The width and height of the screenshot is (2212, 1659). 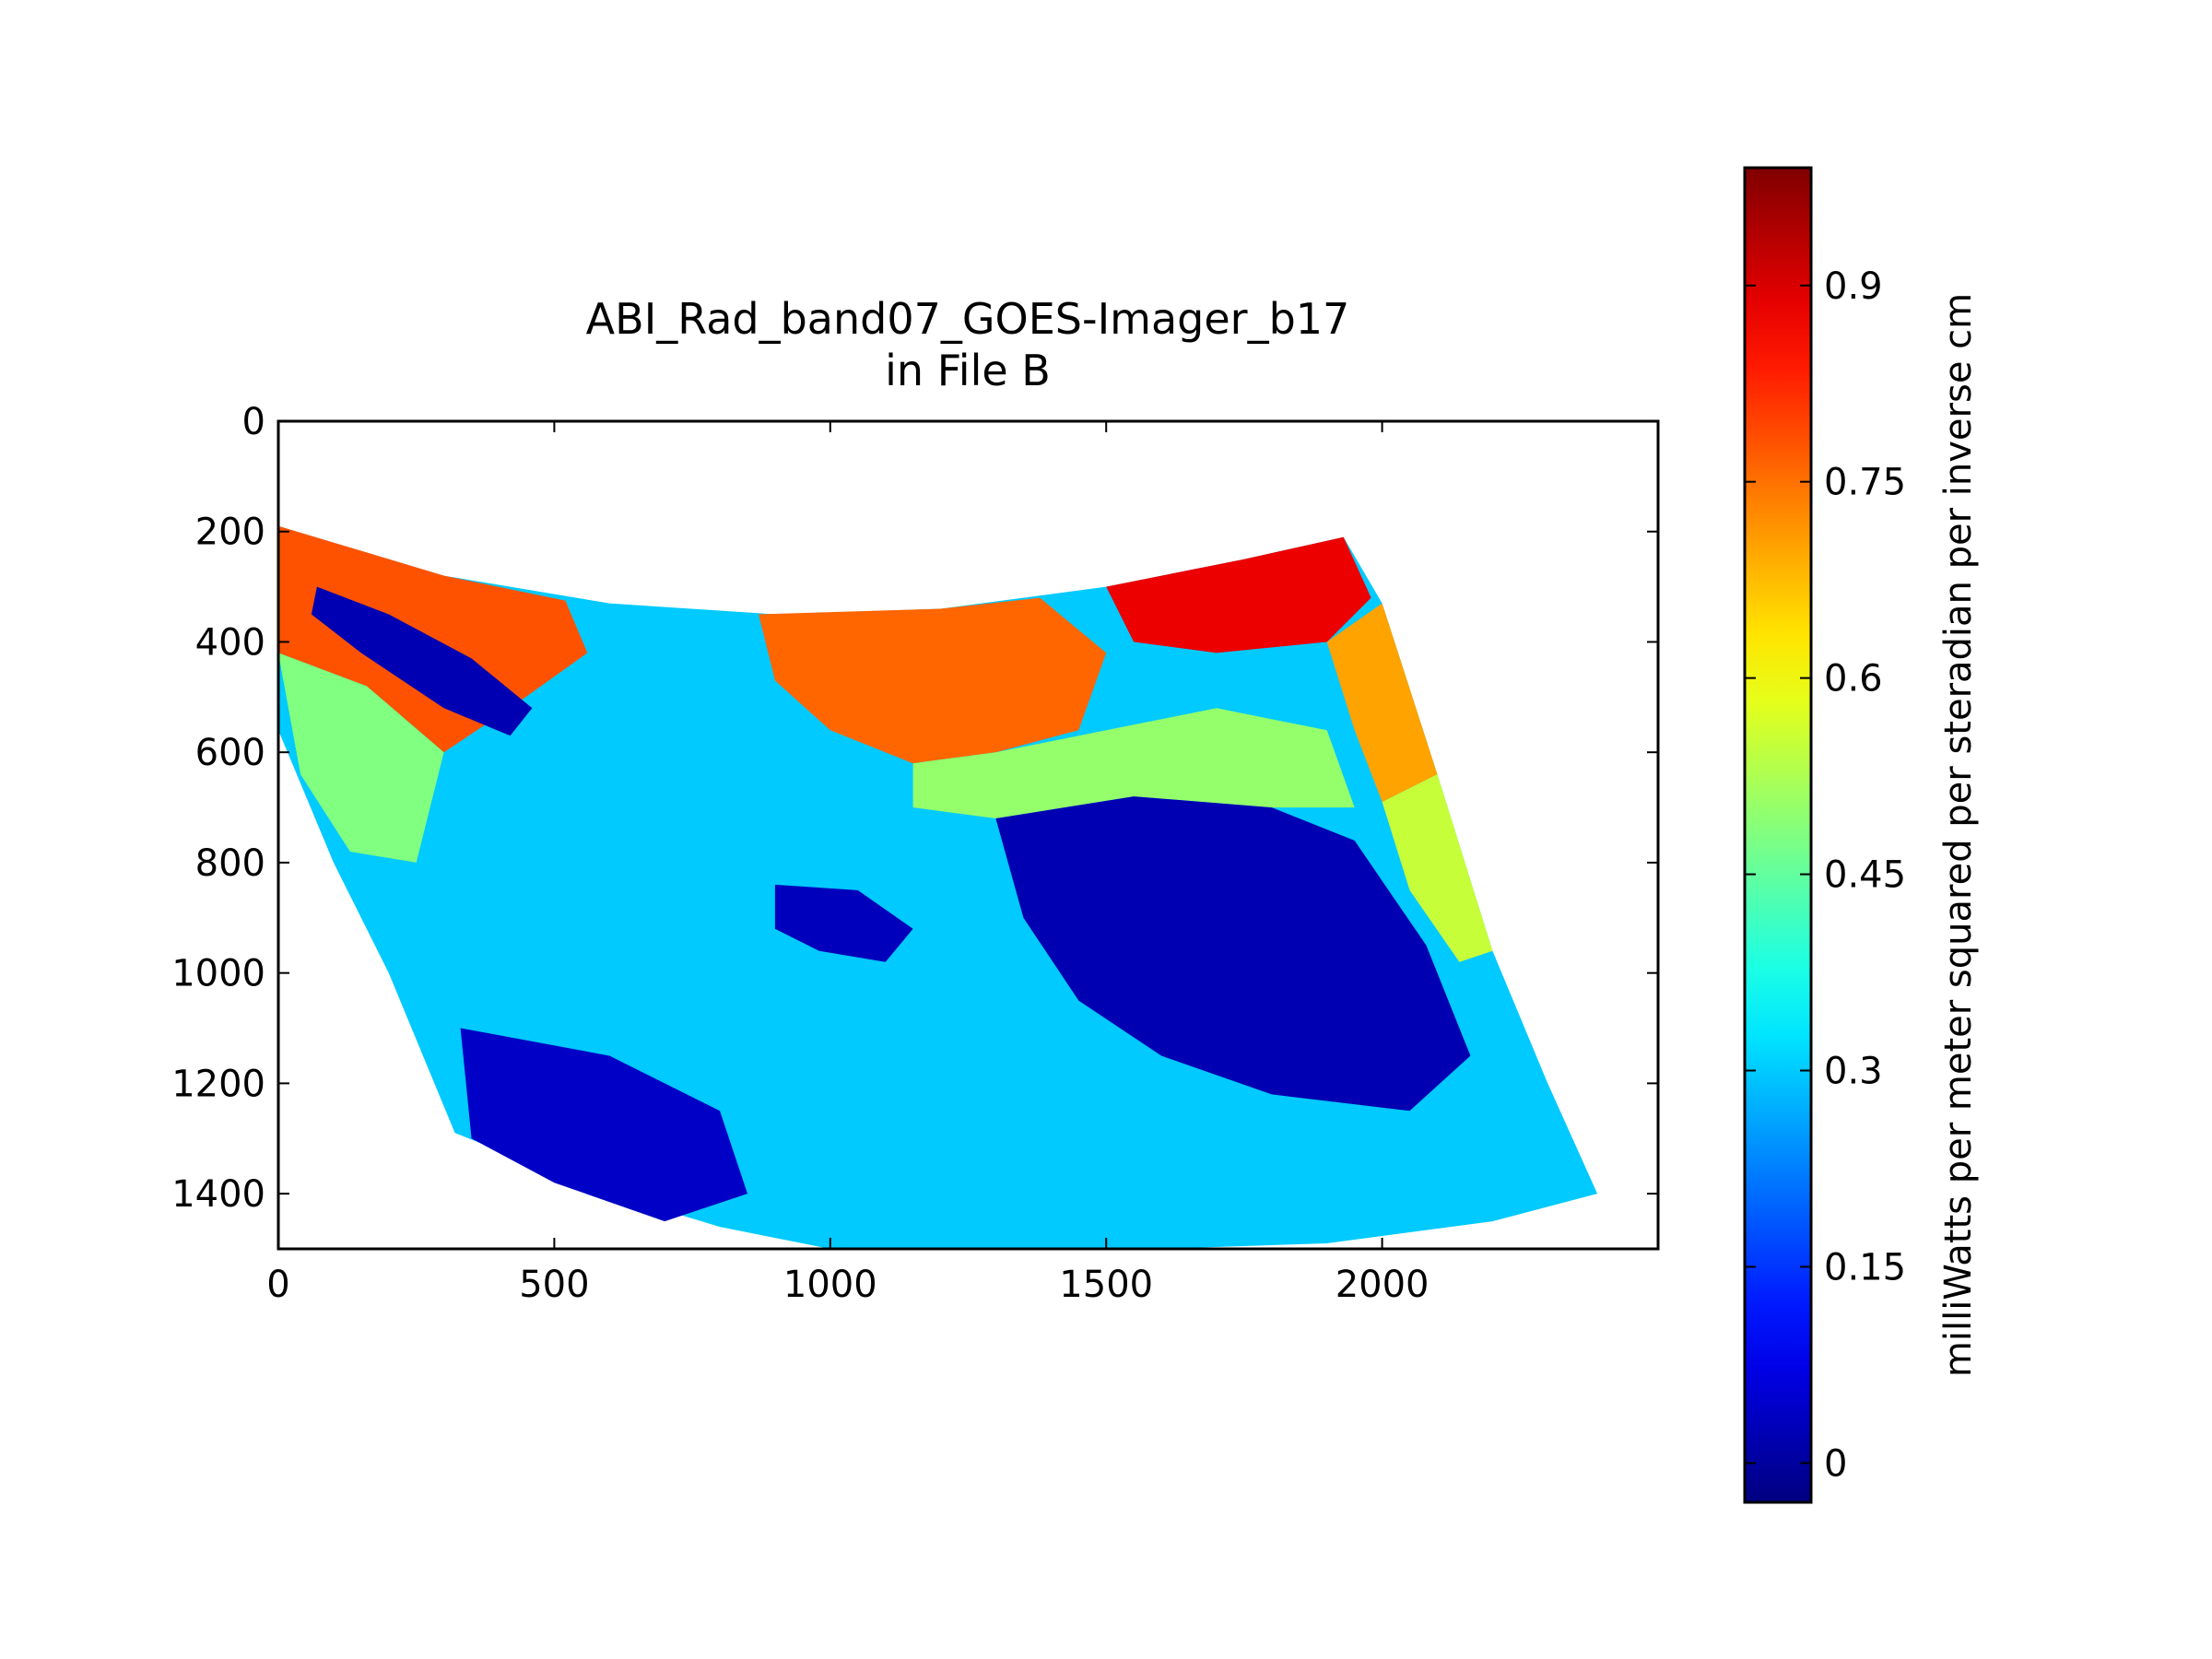 I want to click on y-tick-label: 400, so click(x=230, y=642).